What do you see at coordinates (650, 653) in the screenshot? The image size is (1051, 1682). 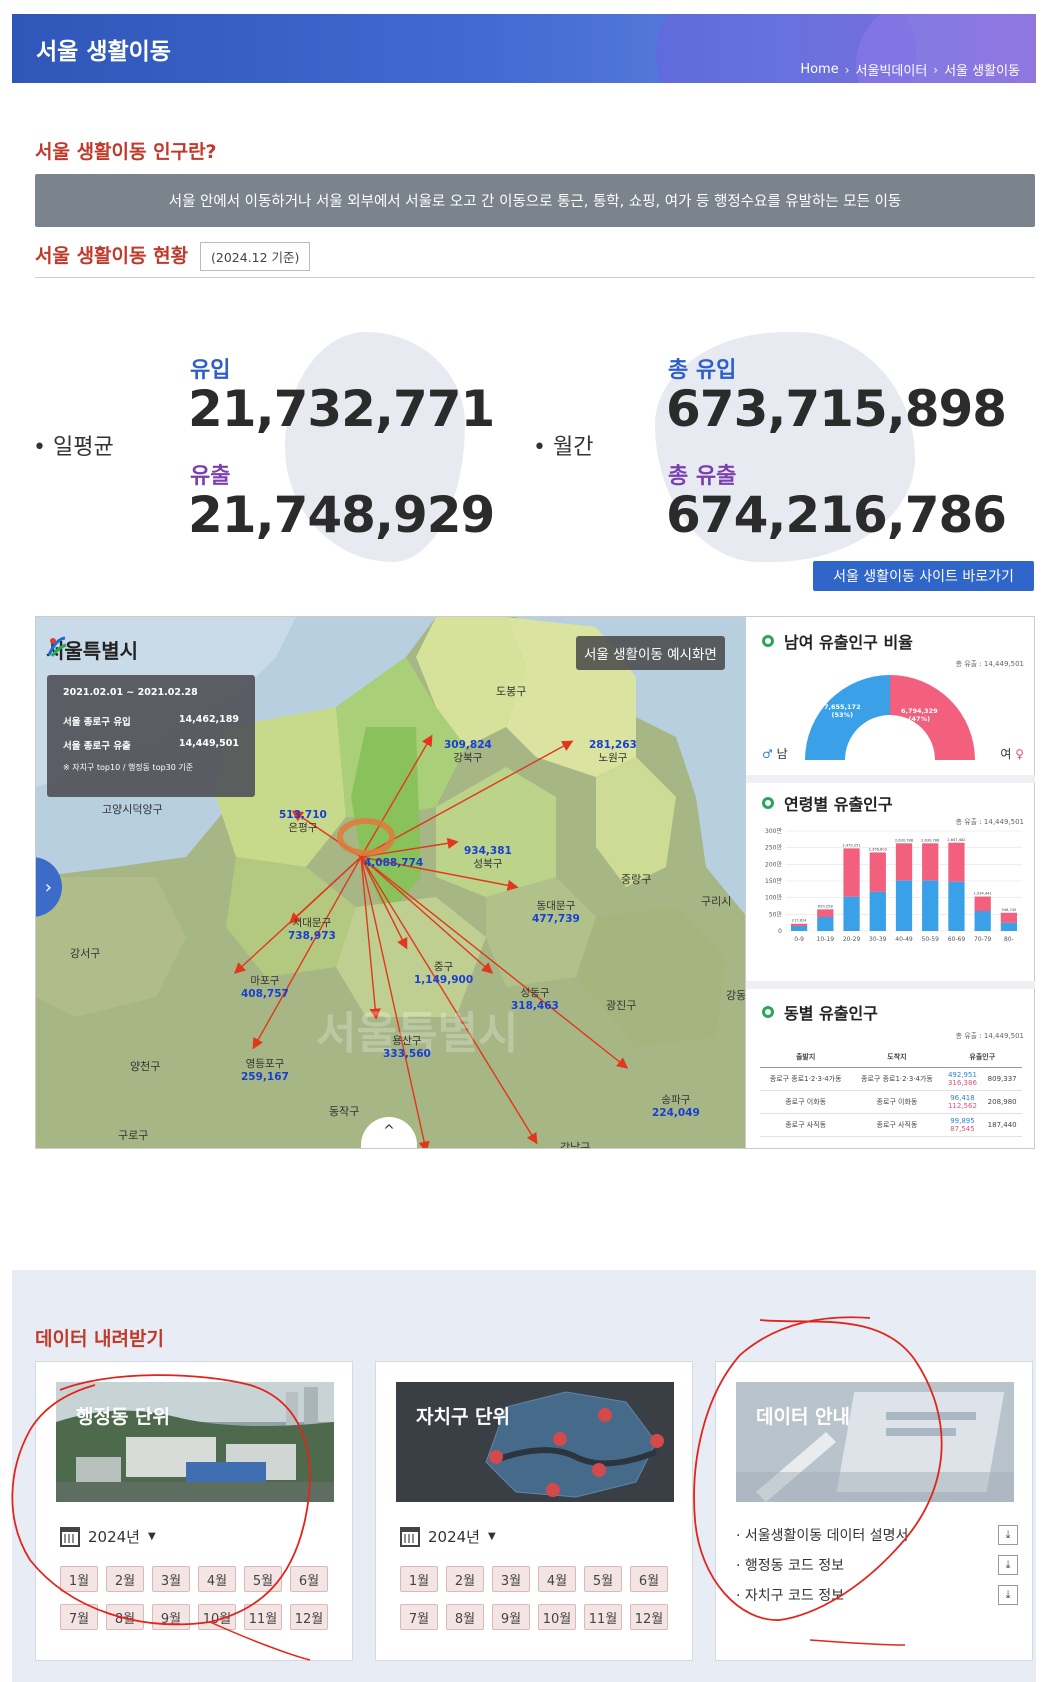 I see `example-screen-badge: 서울 생활이동 예시화면` at bounding box center [650, 653].